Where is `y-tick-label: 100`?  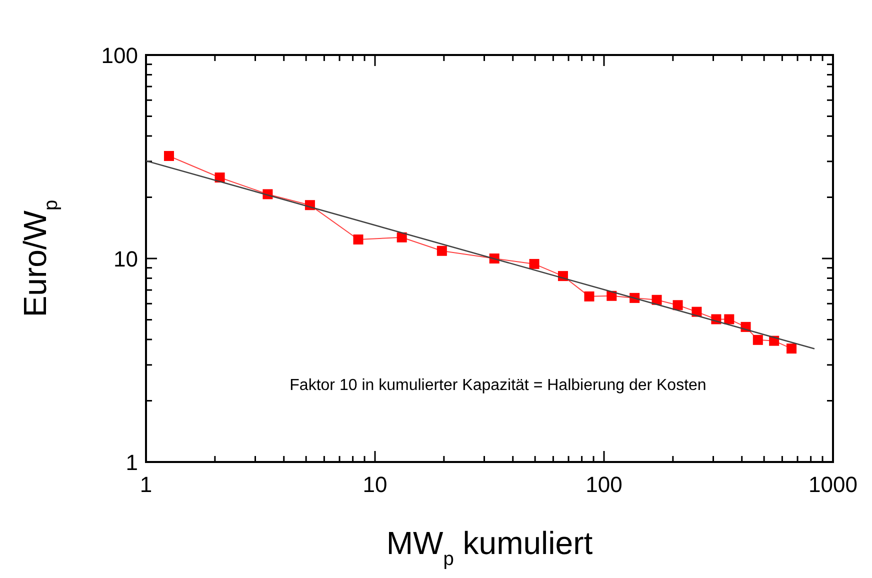 y-tick-label: 100 is located at coordinates (119, 55).